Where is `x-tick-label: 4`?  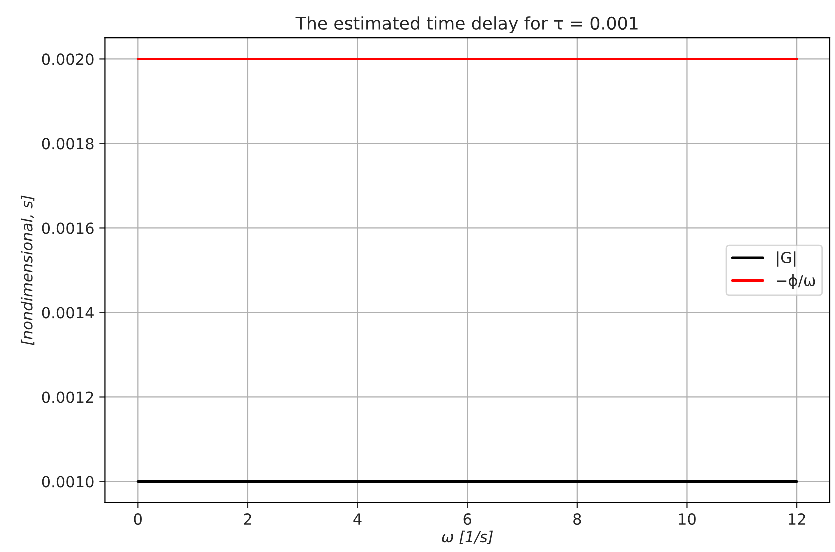 x-tick-label: 4 is located at coordinates (358, 519).